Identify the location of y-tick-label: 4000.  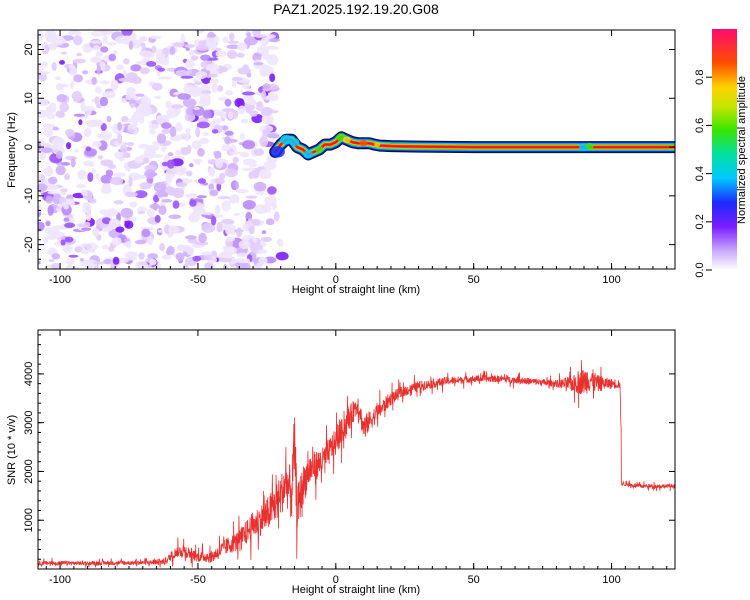
(29, 374).